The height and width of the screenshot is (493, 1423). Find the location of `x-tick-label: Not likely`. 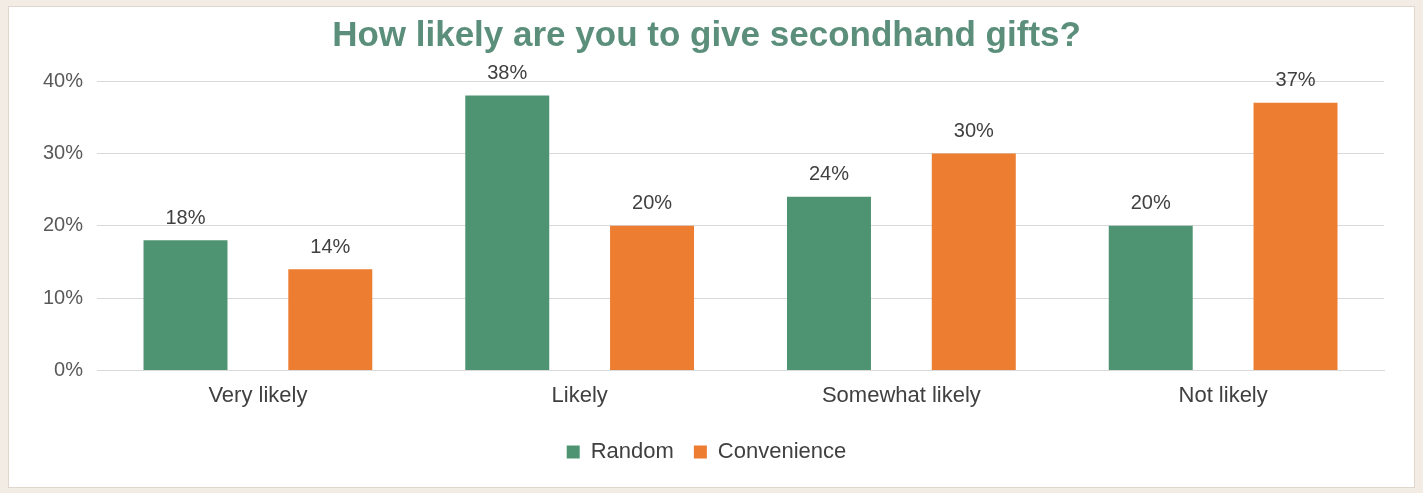

x-tick-label: Not likely is located at coordinates (1223, 394).